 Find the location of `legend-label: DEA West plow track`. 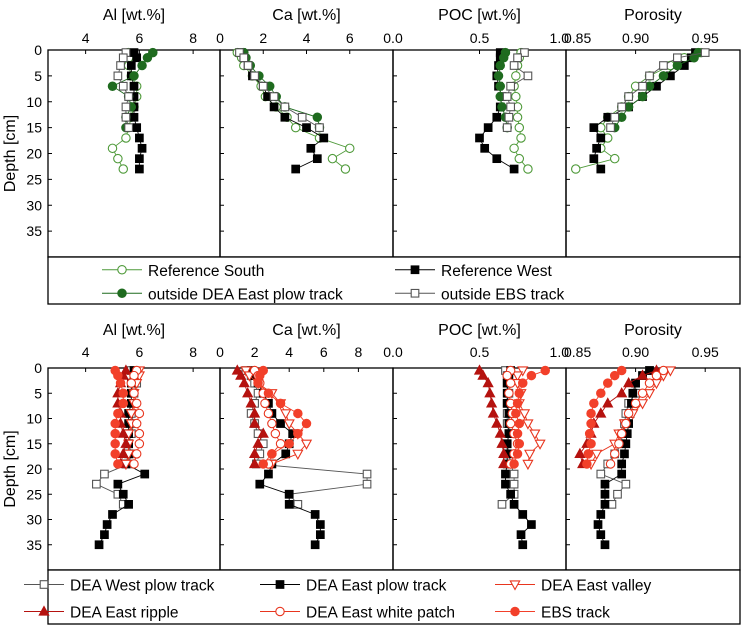

legend-label: DEA West plow track is located at coordinates (142, 586).